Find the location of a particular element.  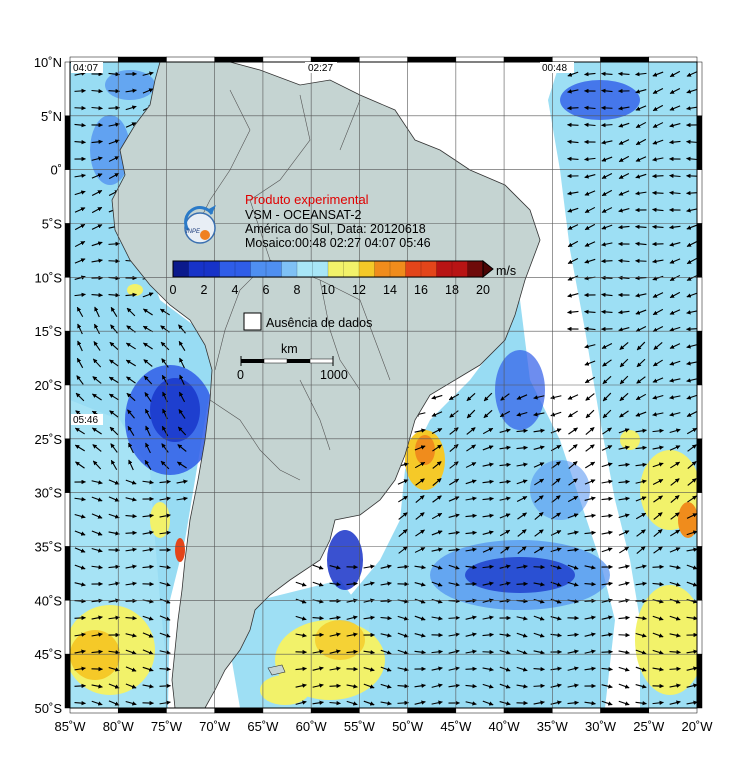

longitude-tick-label: 60˚W is located at coordinates (312, 726).